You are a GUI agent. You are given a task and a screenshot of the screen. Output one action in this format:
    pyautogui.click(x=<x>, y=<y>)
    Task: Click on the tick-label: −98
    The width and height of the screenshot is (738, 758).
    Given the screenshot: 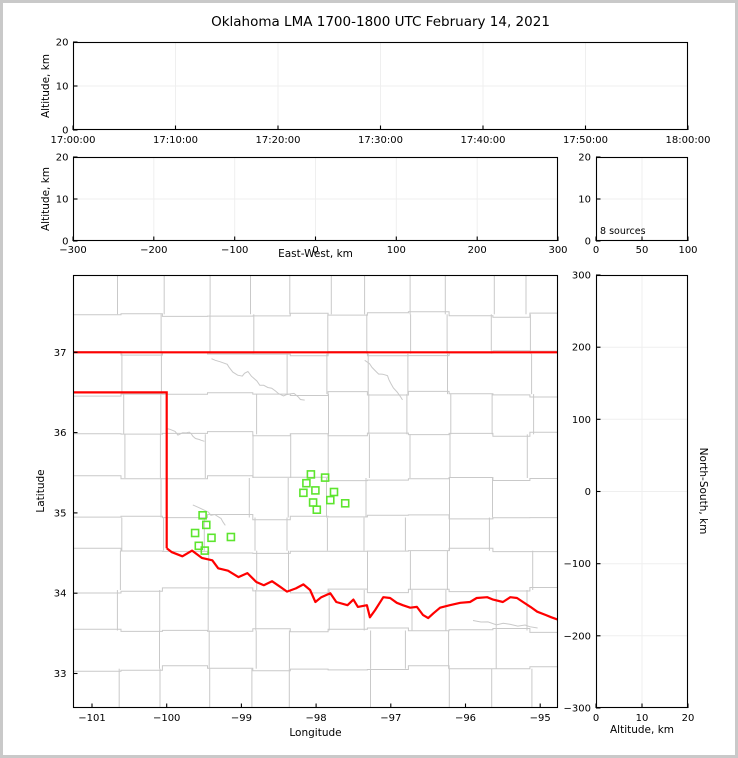 What is the action you would take?
    pyautogui.click(x=316, y=718)
    